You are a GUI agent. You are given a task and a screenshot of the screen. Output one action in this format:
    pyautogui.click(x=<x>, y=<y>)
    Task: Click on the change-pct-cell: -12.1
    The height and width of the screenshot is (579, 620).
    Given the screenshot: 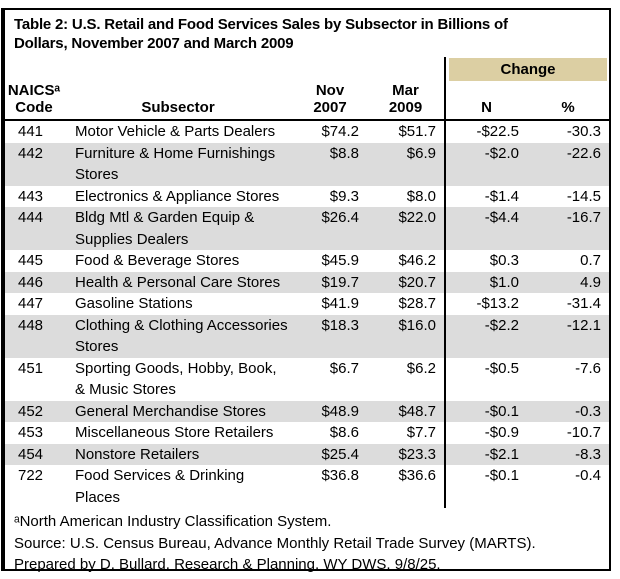 What is the action you would take?
    pyautogui.click(x=584, y=325)
    